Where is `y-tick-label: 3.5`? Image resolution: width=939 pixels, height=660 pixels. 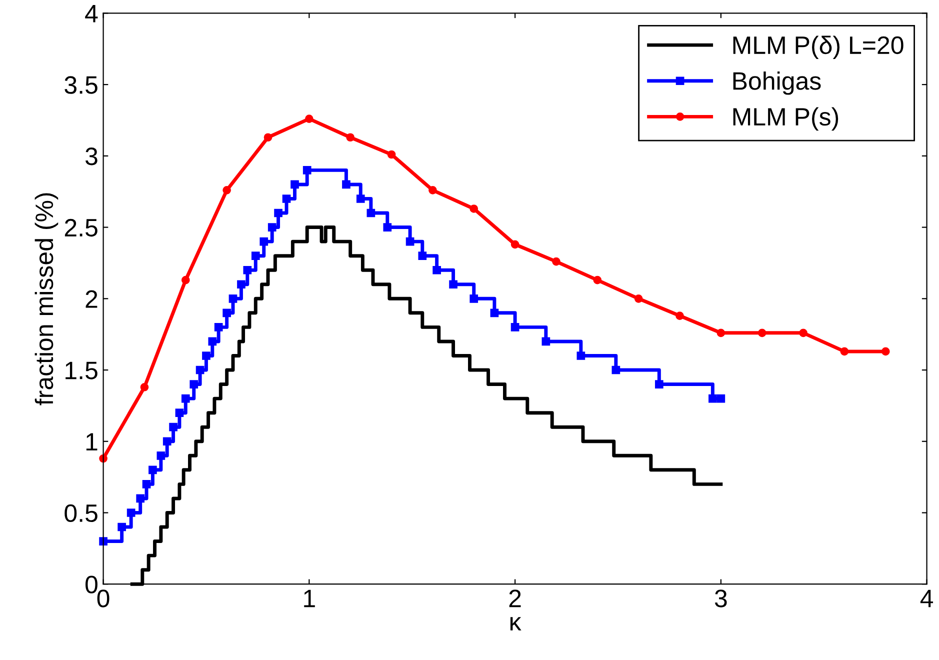 y-tick-label: 3.5 is located at coordinates (81, 85).